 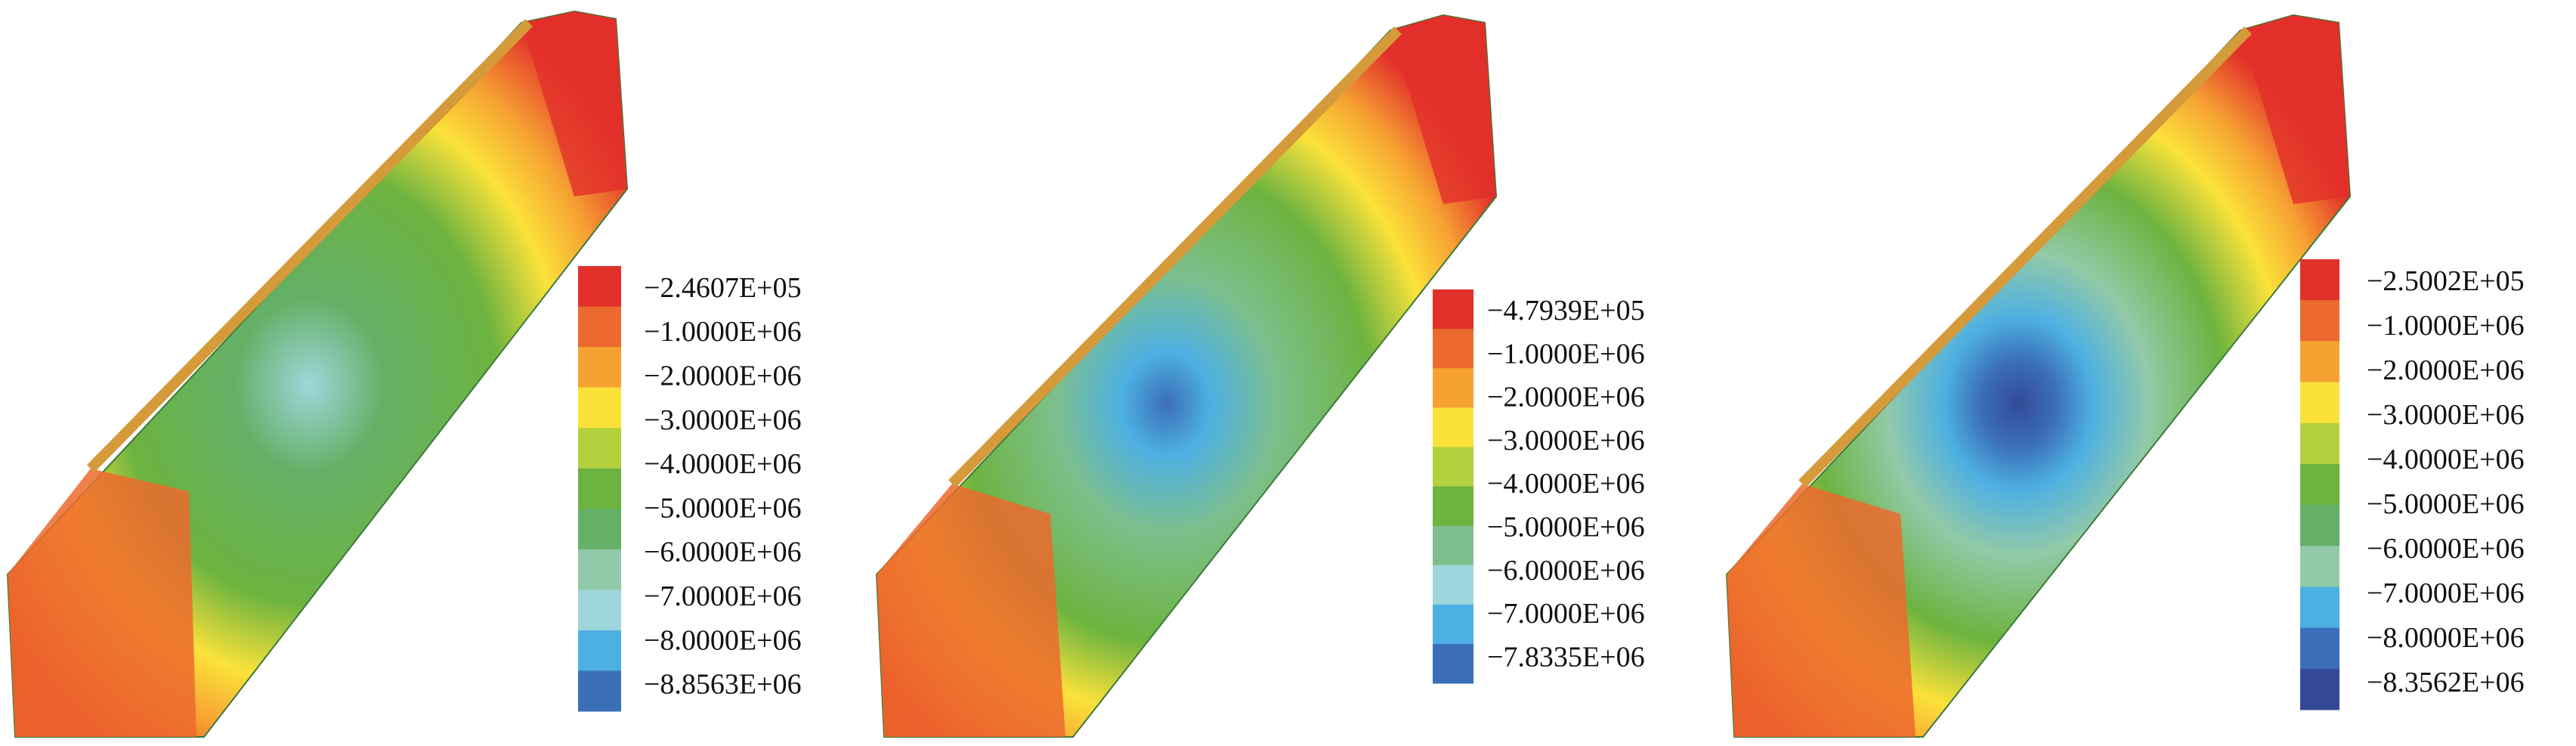 I want to click on legend-label: −2.5002E+05, so click(x=2446, y=281).